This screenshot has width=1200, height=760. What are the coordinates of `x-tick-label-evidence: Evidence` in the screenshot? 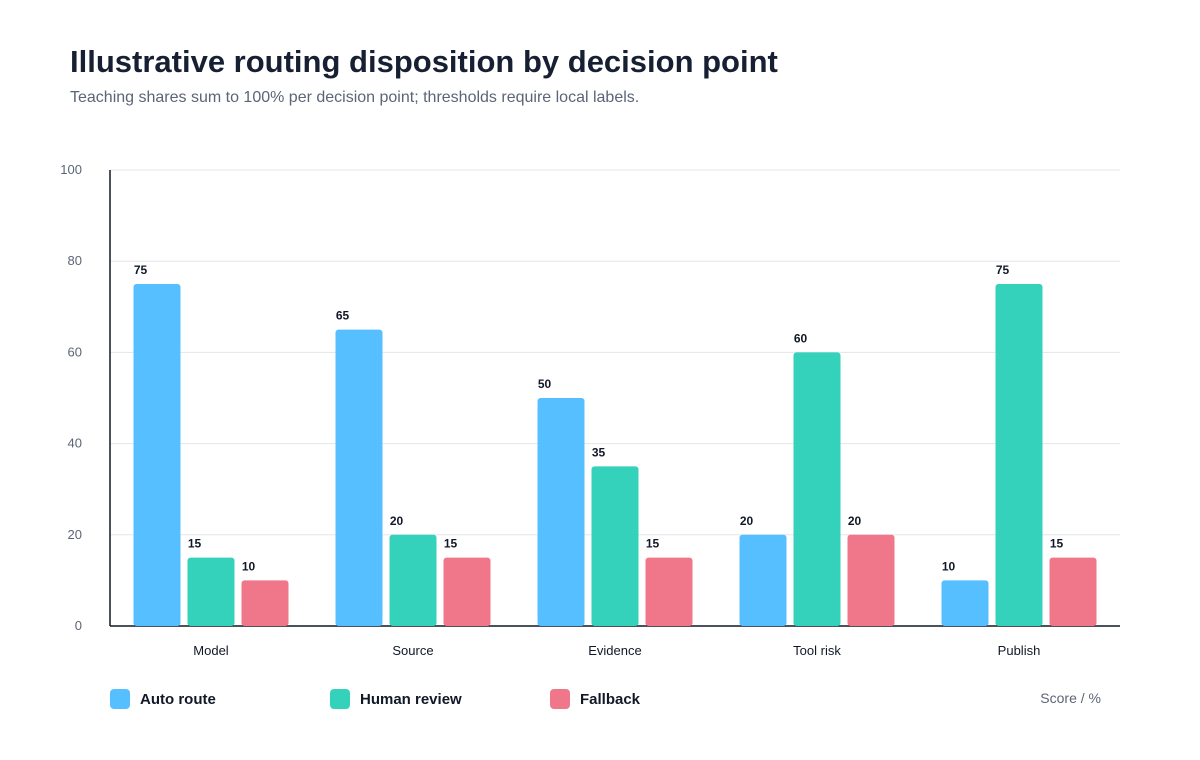 It's located at (614, 650).